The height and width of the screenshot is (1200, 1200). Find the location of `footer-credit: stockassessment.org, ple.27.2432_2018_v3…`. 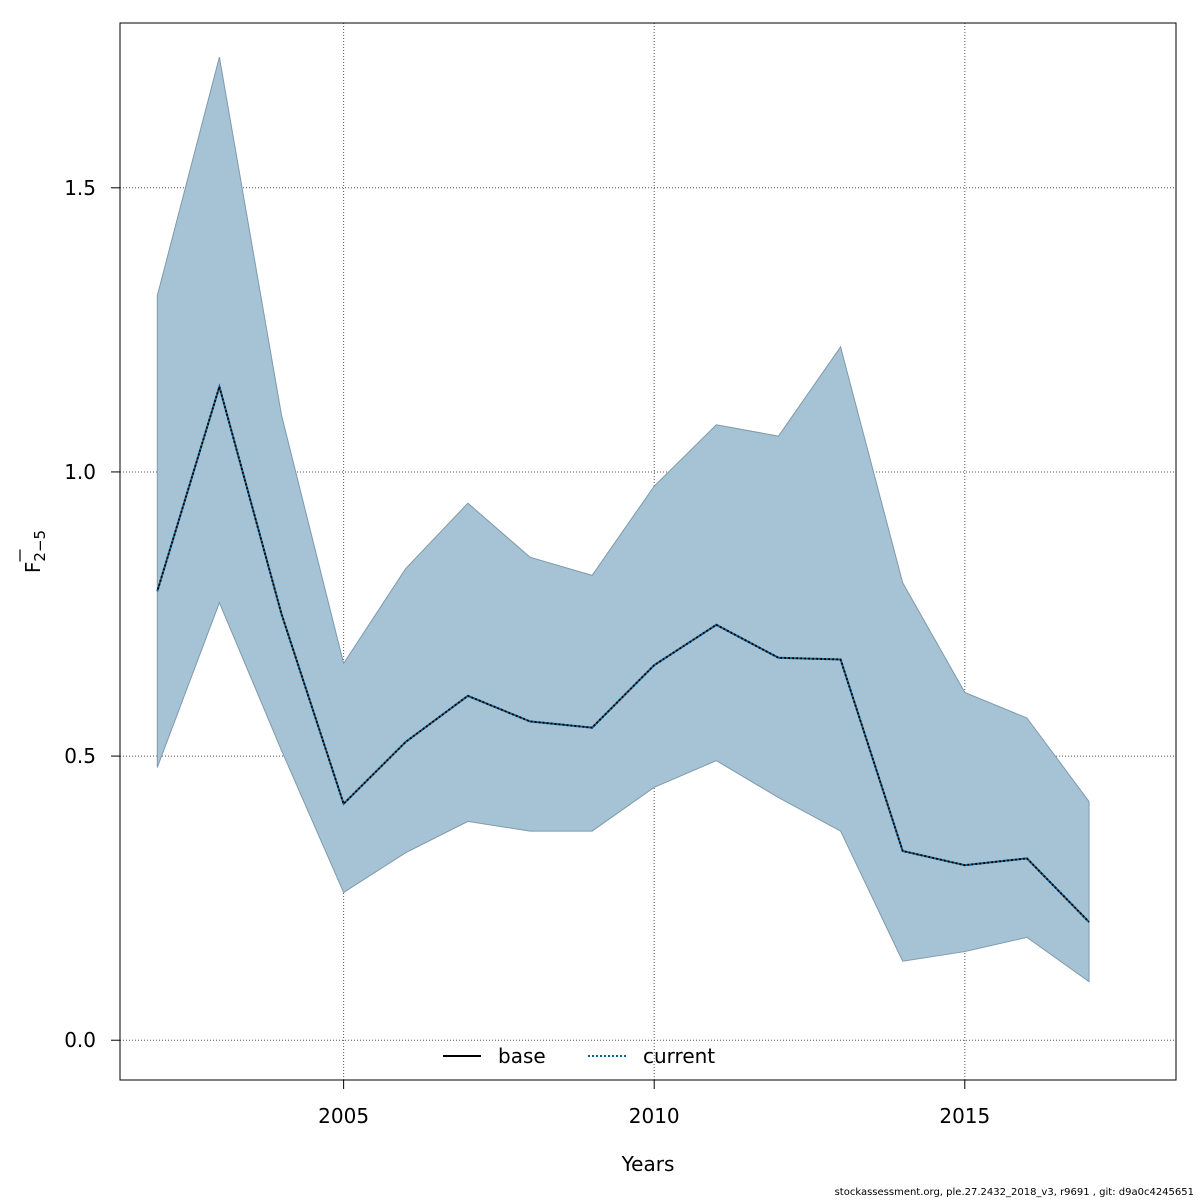

footer-credit: stockassessment.org, ple.27.2432_2018_v3… is located at coordinates (1014, 1192).